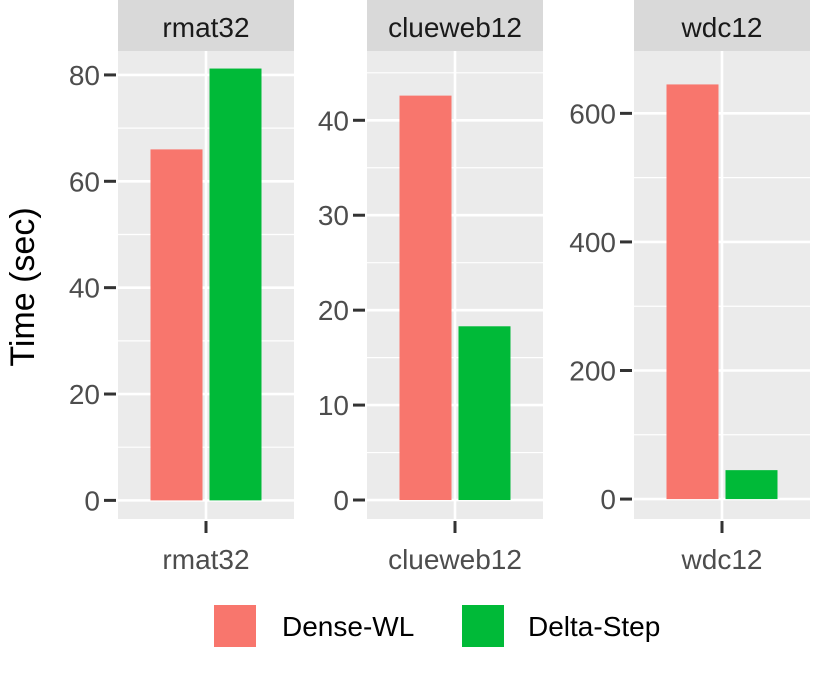 Image resolution: width=830 pixels, height=678 pixels. I want to click on y-tick-label: 600, so click(592, 113).